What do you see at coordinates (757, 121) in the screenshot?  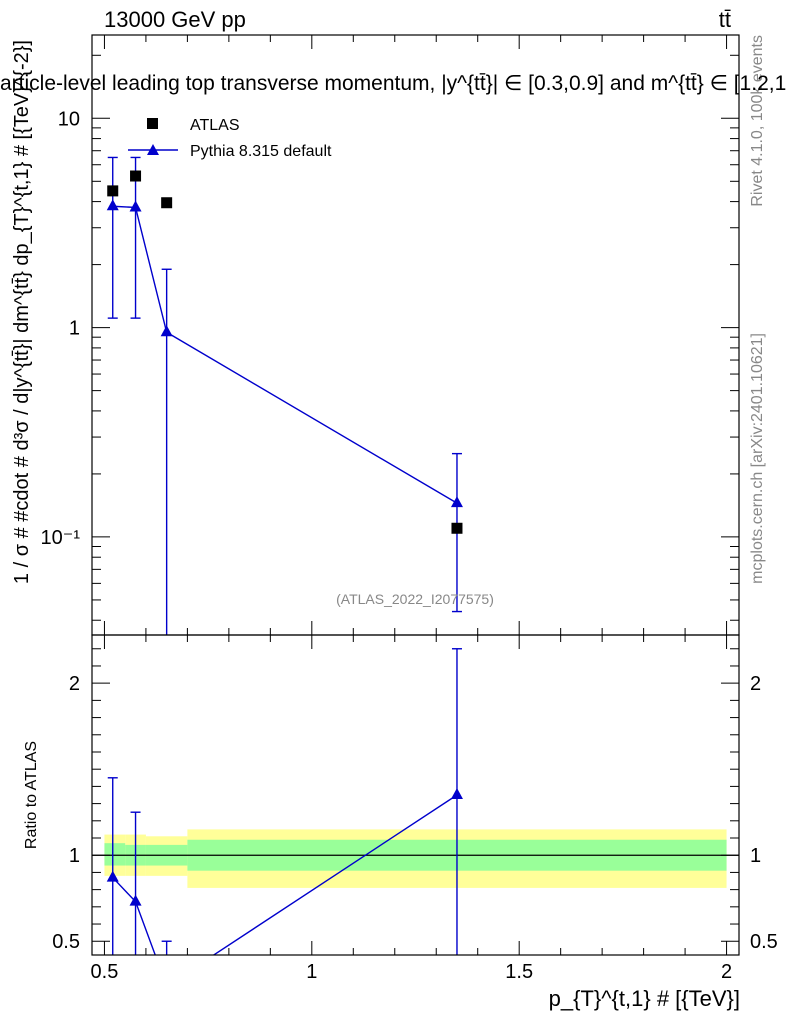 I see `rivet-version-label: Rivet 4.1.0, 100k events` at bounding box center [757, 121].